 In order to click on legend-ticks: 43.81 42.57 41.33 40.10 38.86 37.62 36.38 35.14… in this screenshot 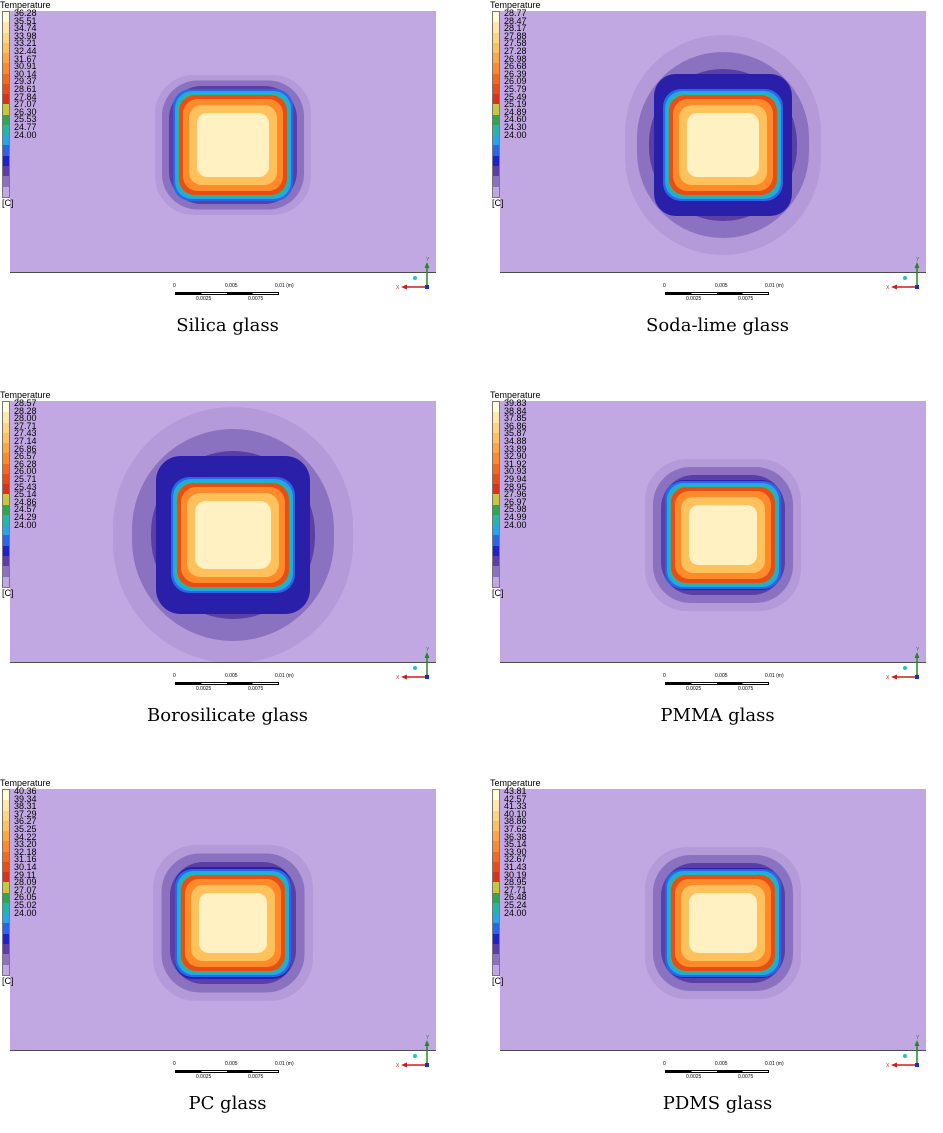, I will do `click(515, 852)`.